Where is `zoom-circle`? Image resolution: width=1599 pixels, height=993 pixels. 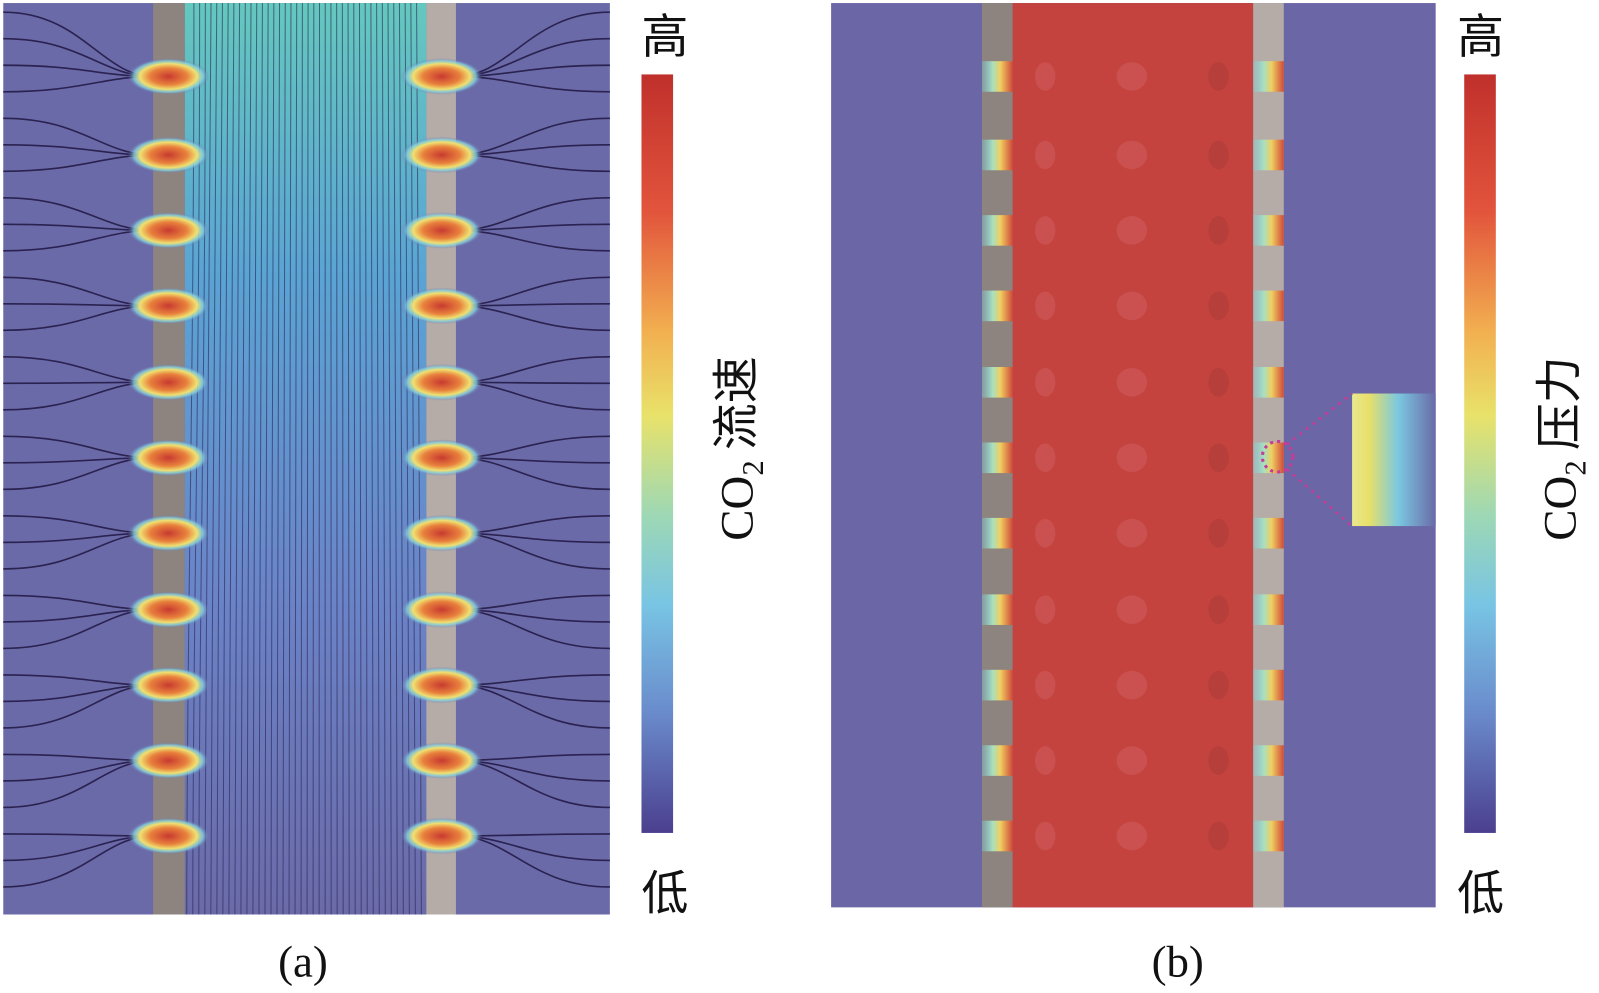 zoom-circle is located at coordinates (1277, 456).